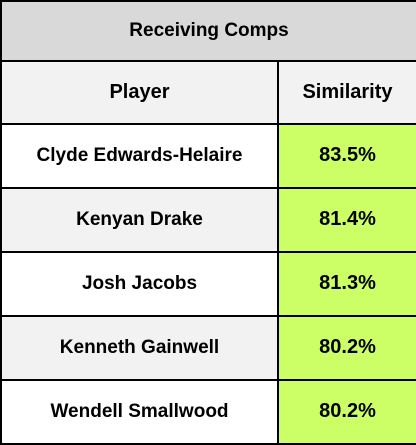 The height and width of the screenshot is (445, 416). Describe the element at coordinates (346, 155) in the screenshot. I see `similarity-cell: 83.5%` at that location.